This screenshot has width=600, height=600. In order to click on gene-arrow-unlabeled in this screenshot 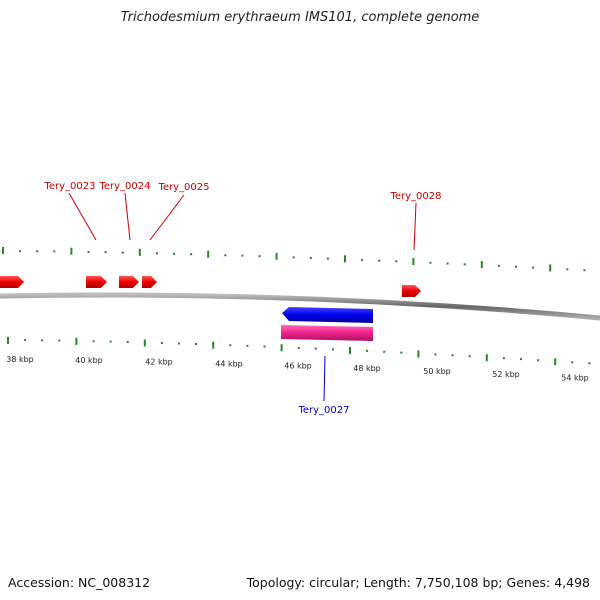, I will do `click(12, 282)`.